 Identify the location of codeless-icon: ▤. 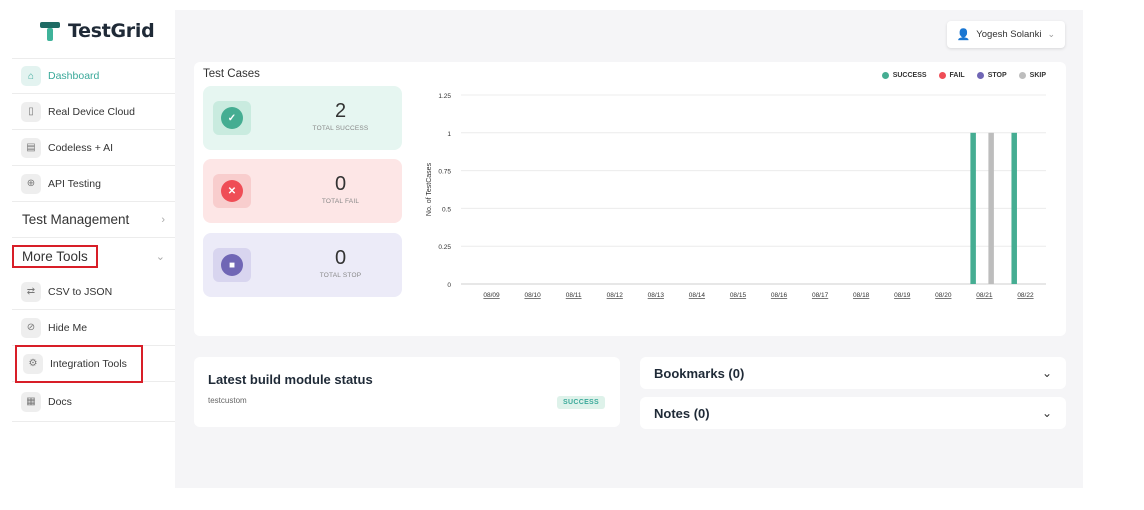
(31, 147).